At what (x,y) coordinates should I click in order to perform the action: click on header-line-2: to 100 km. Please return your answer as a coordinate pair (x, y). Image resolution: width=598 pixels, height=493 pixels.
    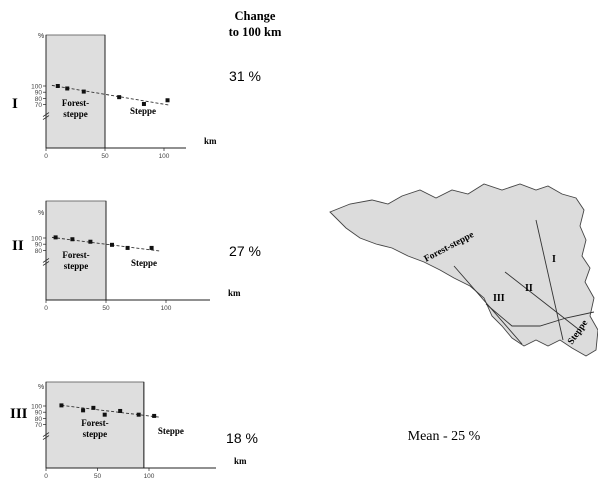
    Looking at the image, I should click on (255, 32).